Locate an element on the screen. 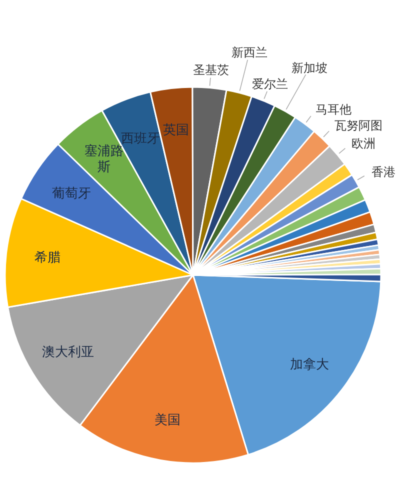 The image size is (413, 504). slice-label: 西班牙 is located at coordinates (140, 139).